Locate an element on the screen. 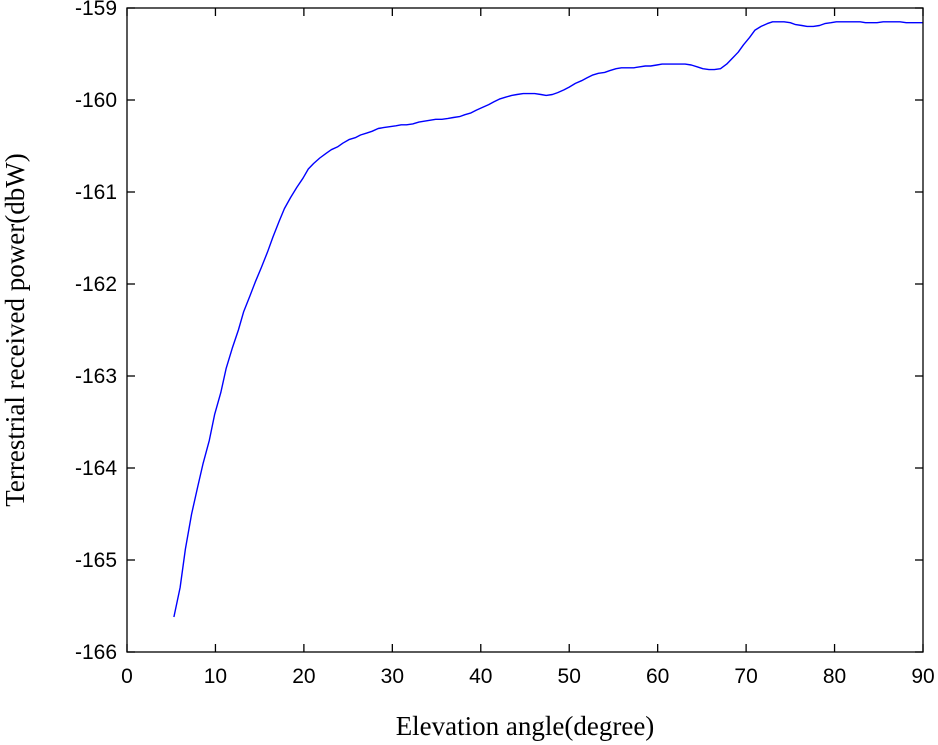 The image size is (938, 745). y-tick-label: -165 is located at coordinates (96, 560).